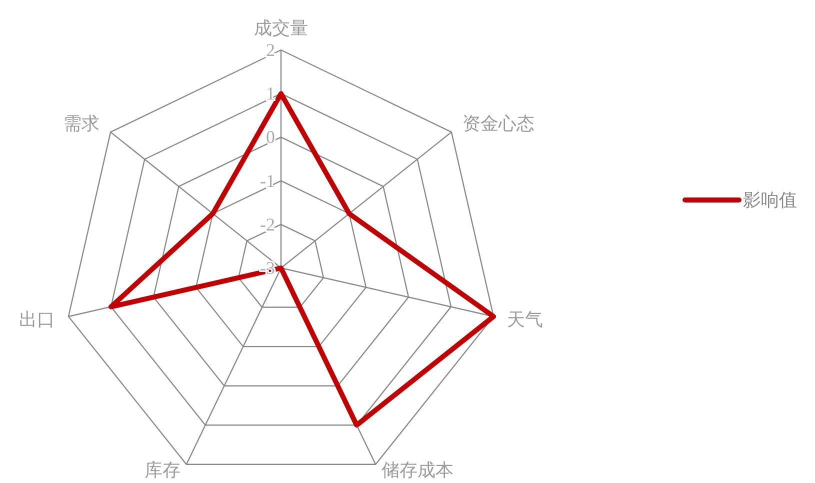 This screenshot has width=815, height=483. What do you see at coordinates (770, 200) in the screenshot?
I see `legend-label: 影响值` at bounding box center [770, 200].